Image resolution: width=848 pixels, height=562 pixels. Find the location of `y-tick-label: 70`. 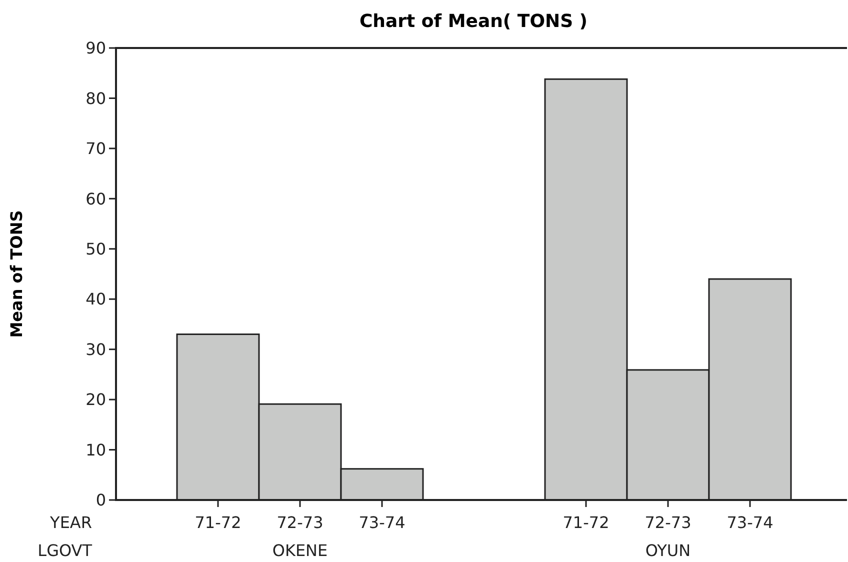

y-tick-label: 70 is located at coordinates (96, 148).